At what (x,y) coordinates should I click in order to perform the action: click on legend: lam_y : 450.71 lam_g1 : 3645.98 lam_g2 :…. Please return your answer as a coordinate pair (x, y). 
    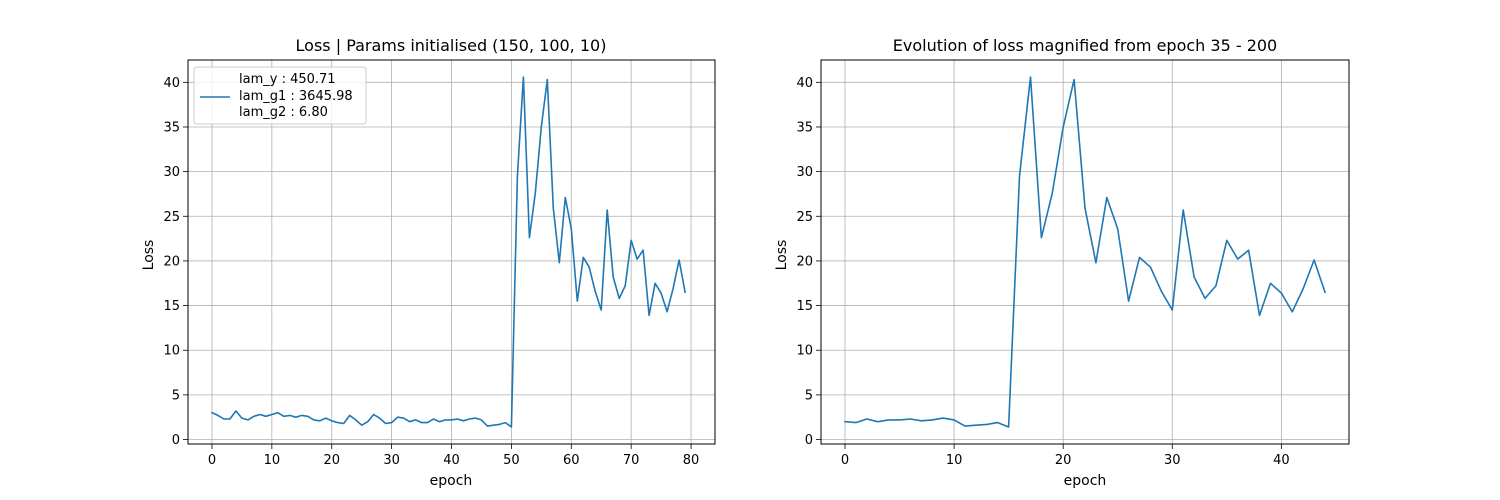
    Looking at the image, I should click on (280, 95).